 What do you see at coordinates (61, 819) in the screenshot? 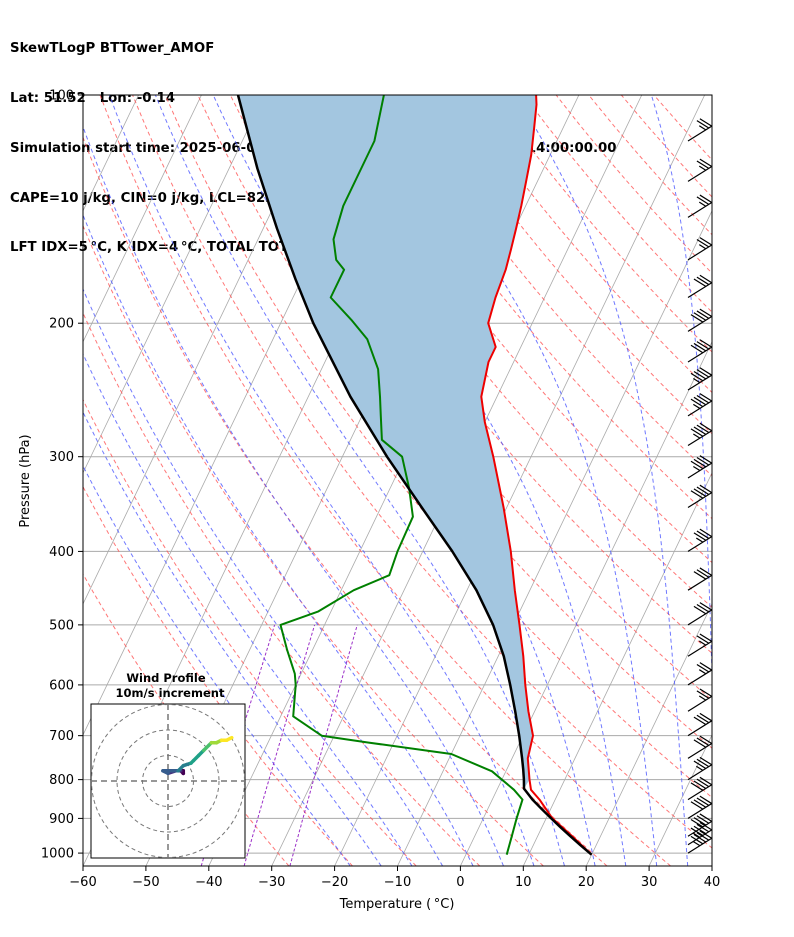
I see `y-tick-label: 900` at bounding box center [61, 819].